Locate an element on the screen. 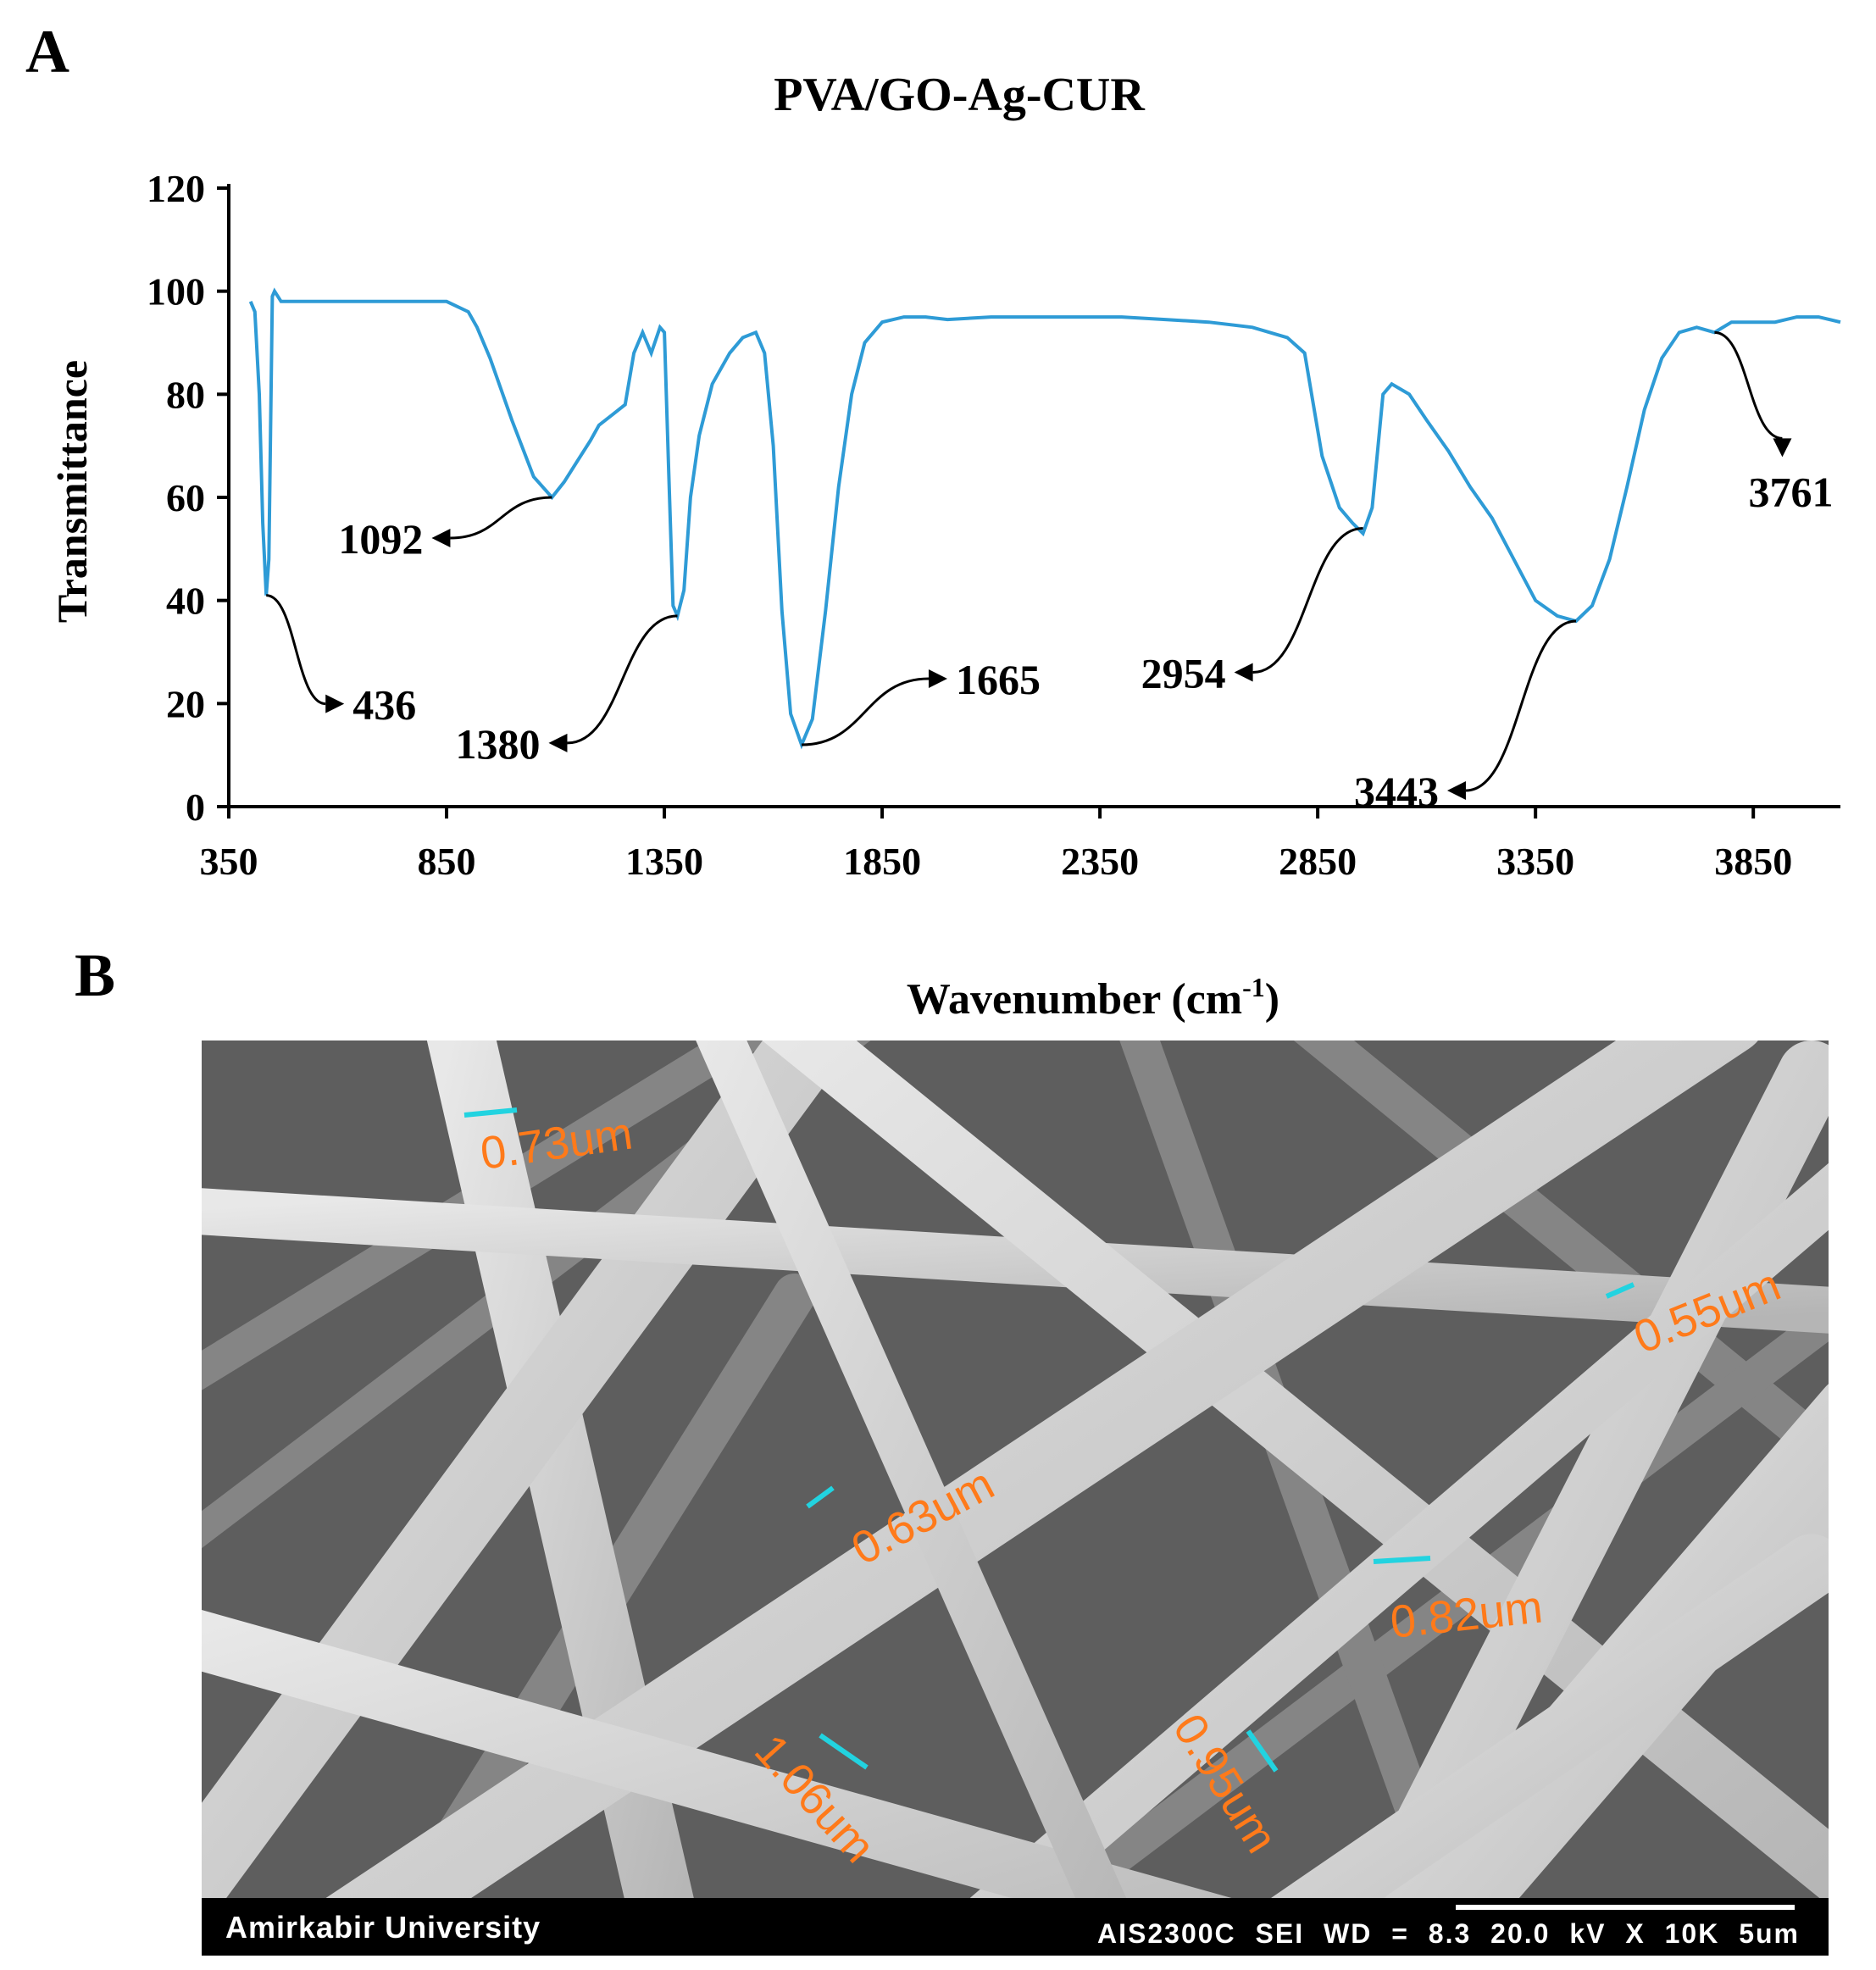 The width and height of the screenshot is (1876, 1970). x-tick-label-2: 1350 is located at coordinates (664, 861).